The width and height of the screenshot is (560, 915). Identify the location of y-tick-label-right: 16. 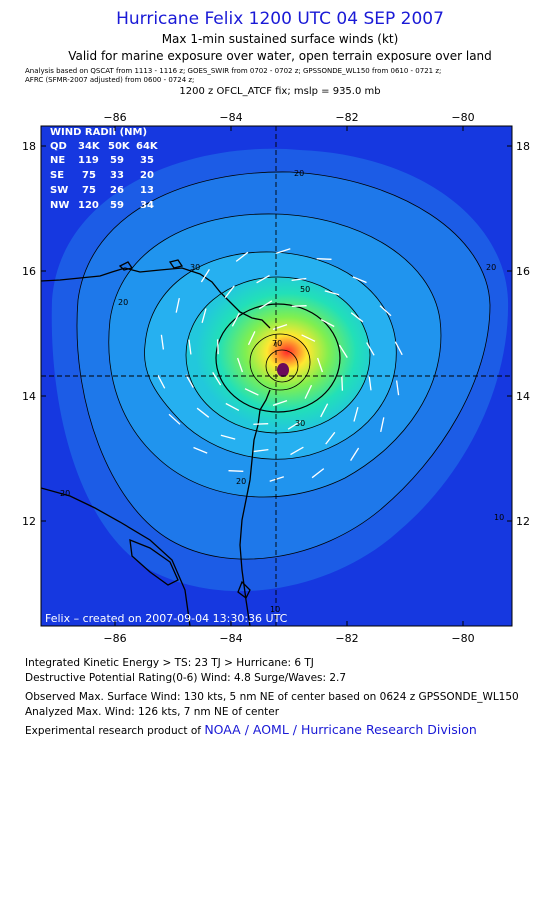
(523, 271).